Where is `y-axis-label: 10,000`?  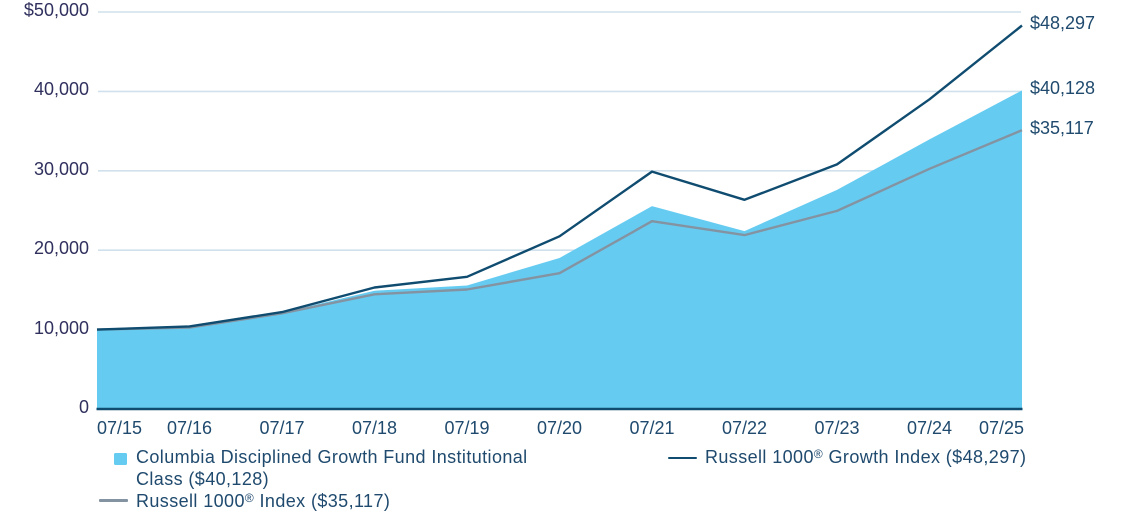
y-axis-label: 10,000 is located at coordinates (61, 327).